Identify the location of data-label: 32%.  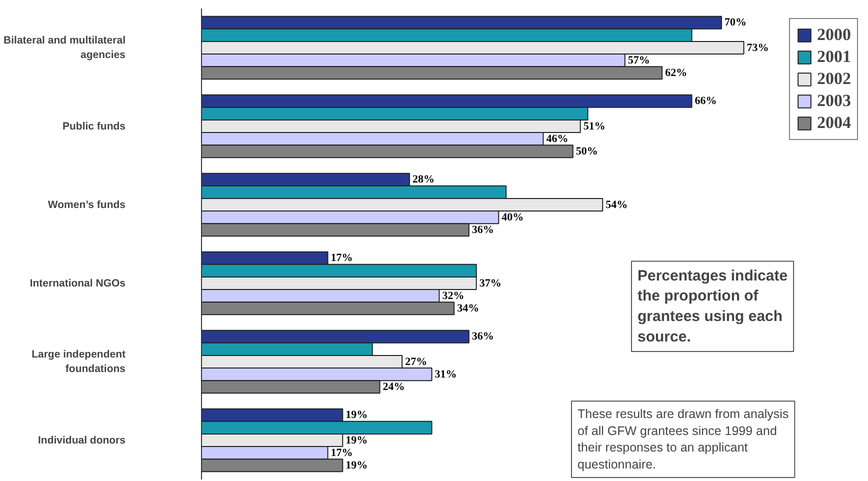
(453, 296).